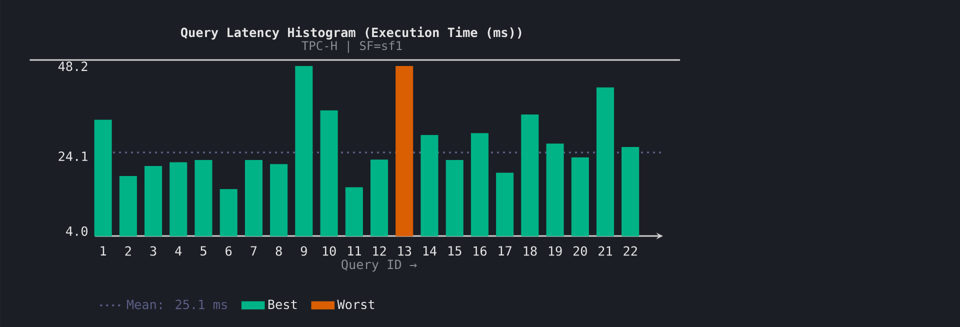 Image resolution: width=960 pixels, height=327 pixels. I want to click on y-tick-label: 48.2, so click(73, 67).